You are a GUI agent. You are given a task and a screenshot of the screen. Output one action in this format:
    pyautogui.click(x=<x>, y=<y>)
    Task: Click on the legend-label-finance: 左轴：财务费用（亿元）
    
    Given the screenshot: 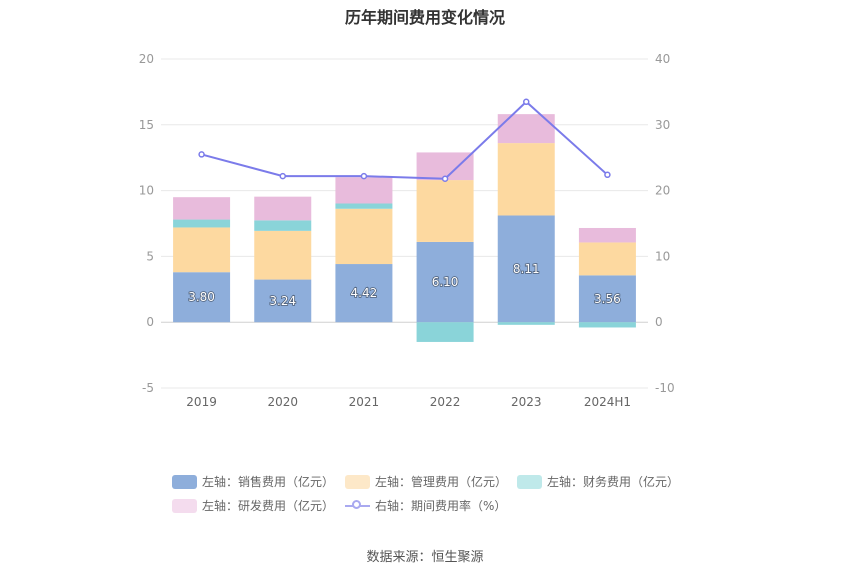 What is the action you would take?
    pyautogui.click(x=613, y=482)
    